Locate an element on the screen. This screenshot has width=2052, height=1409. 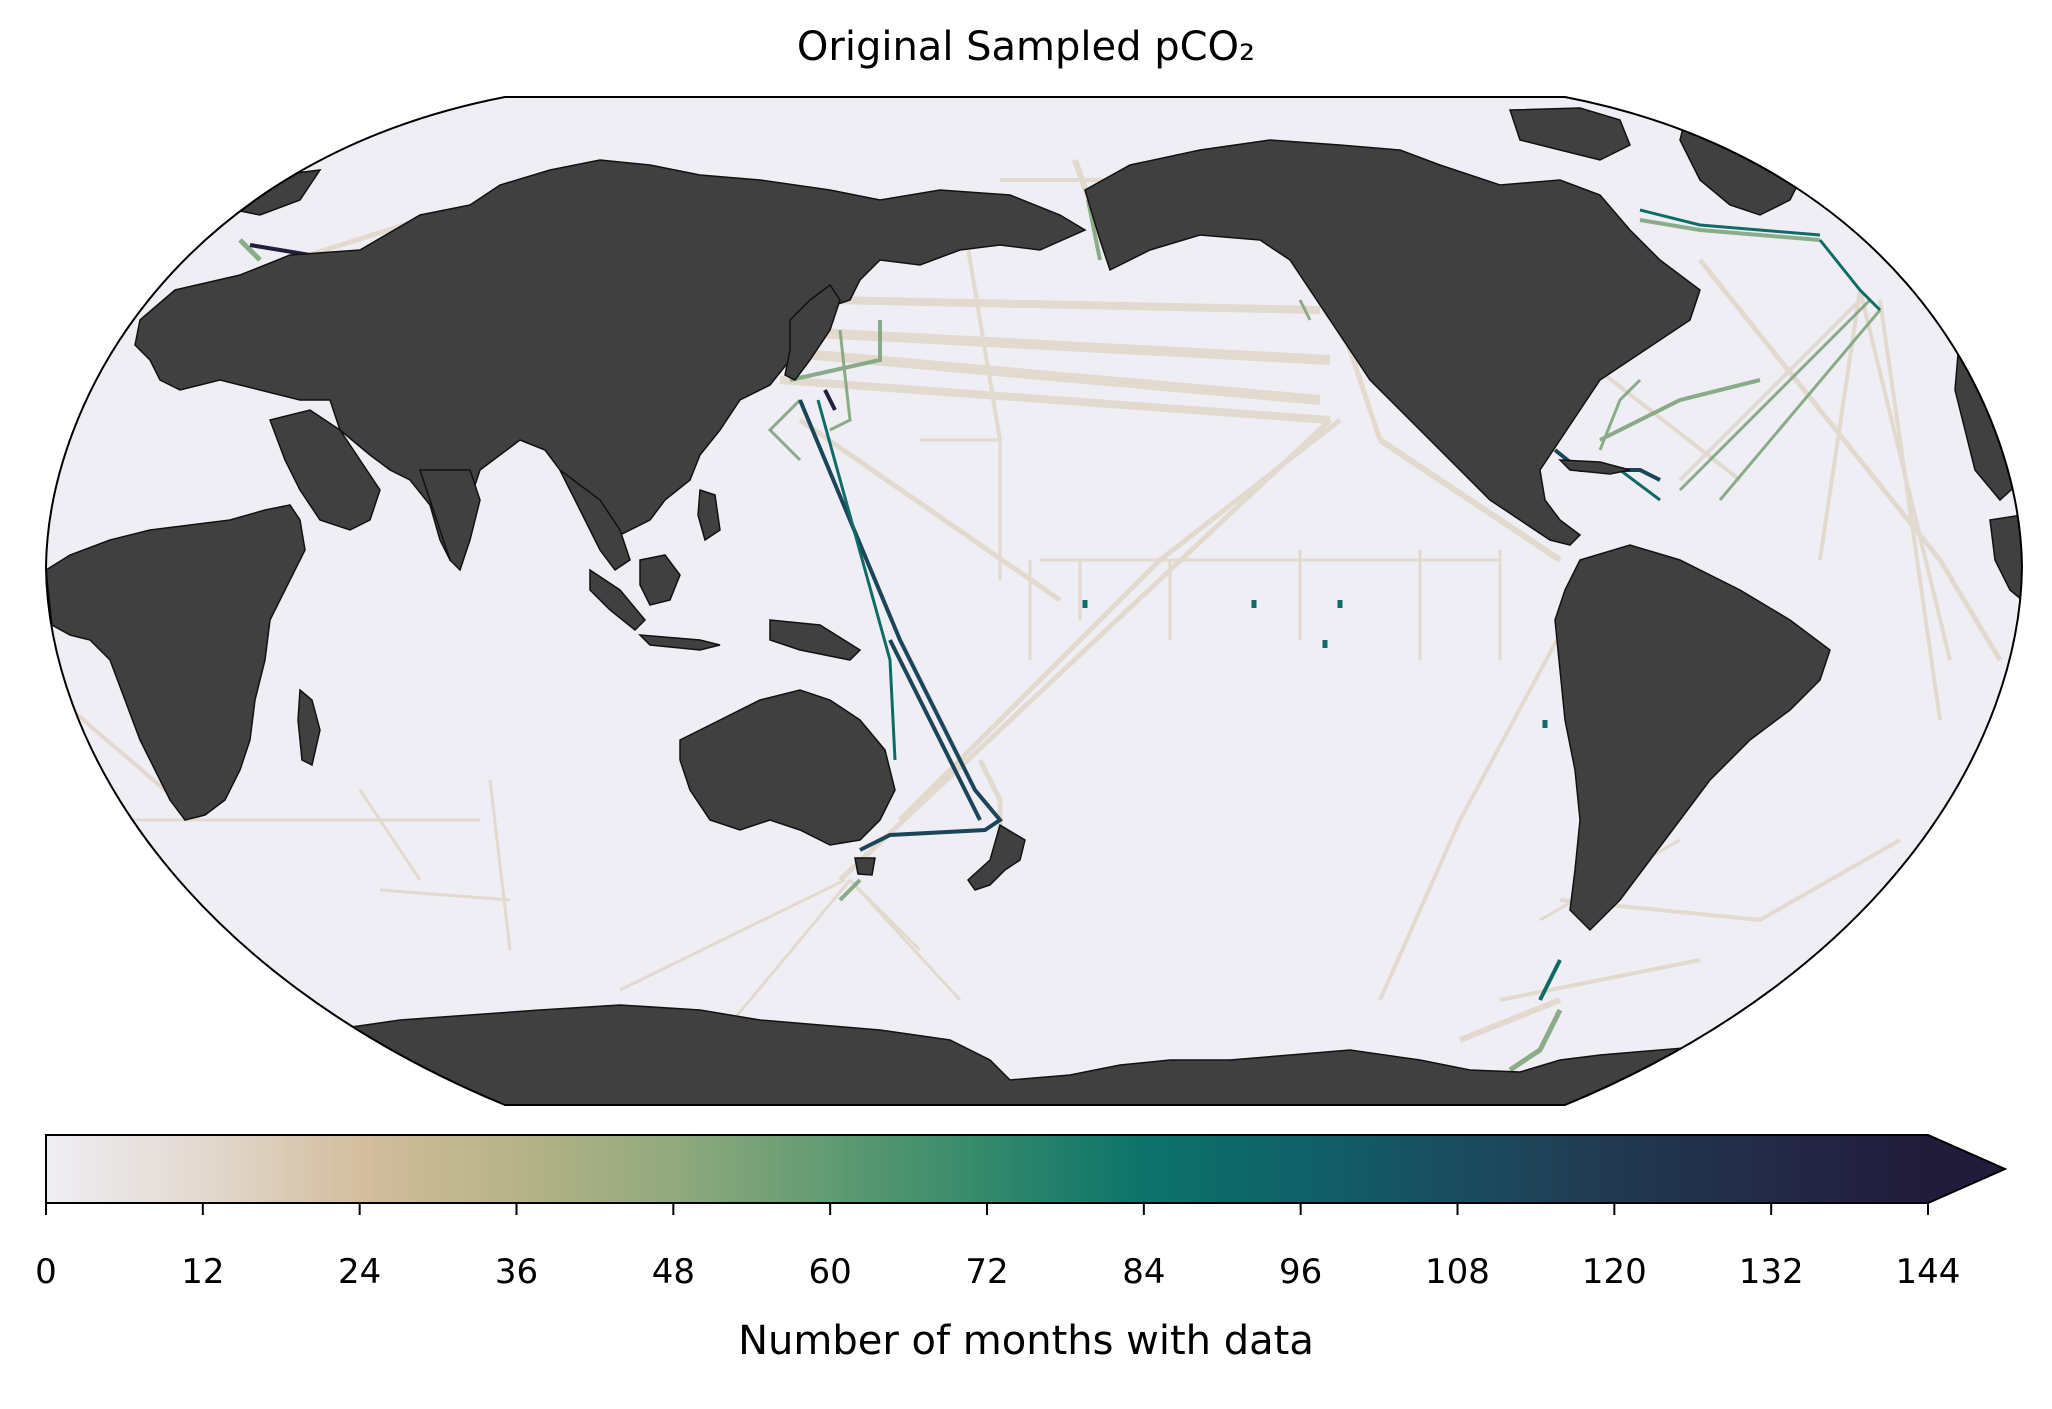
colorbar-gradient is located at coordinates (987, 1169).